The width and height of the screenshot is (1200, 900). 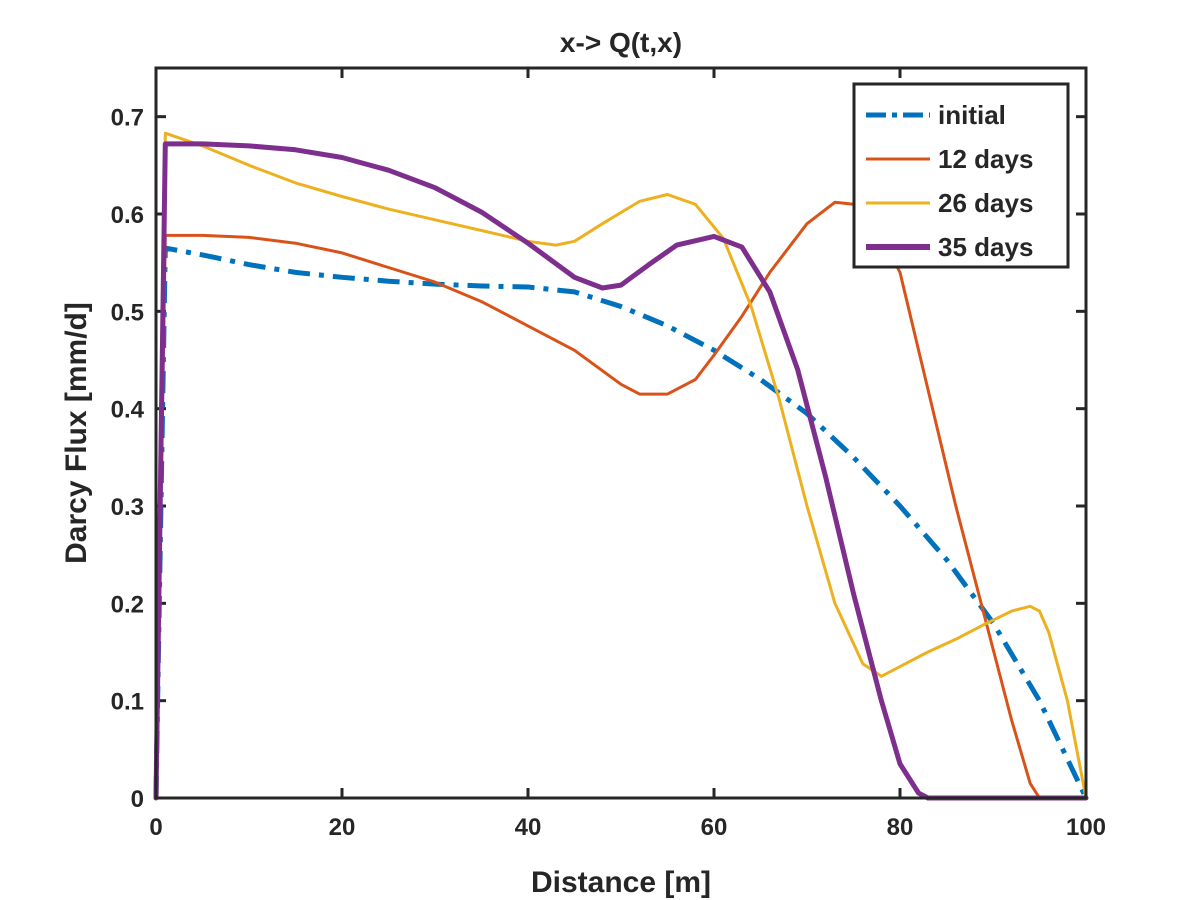 What do you see at coordinates (155, 827) in the screenshot?
I see `x-tick-label: 0` at bounding box center [155, 827].